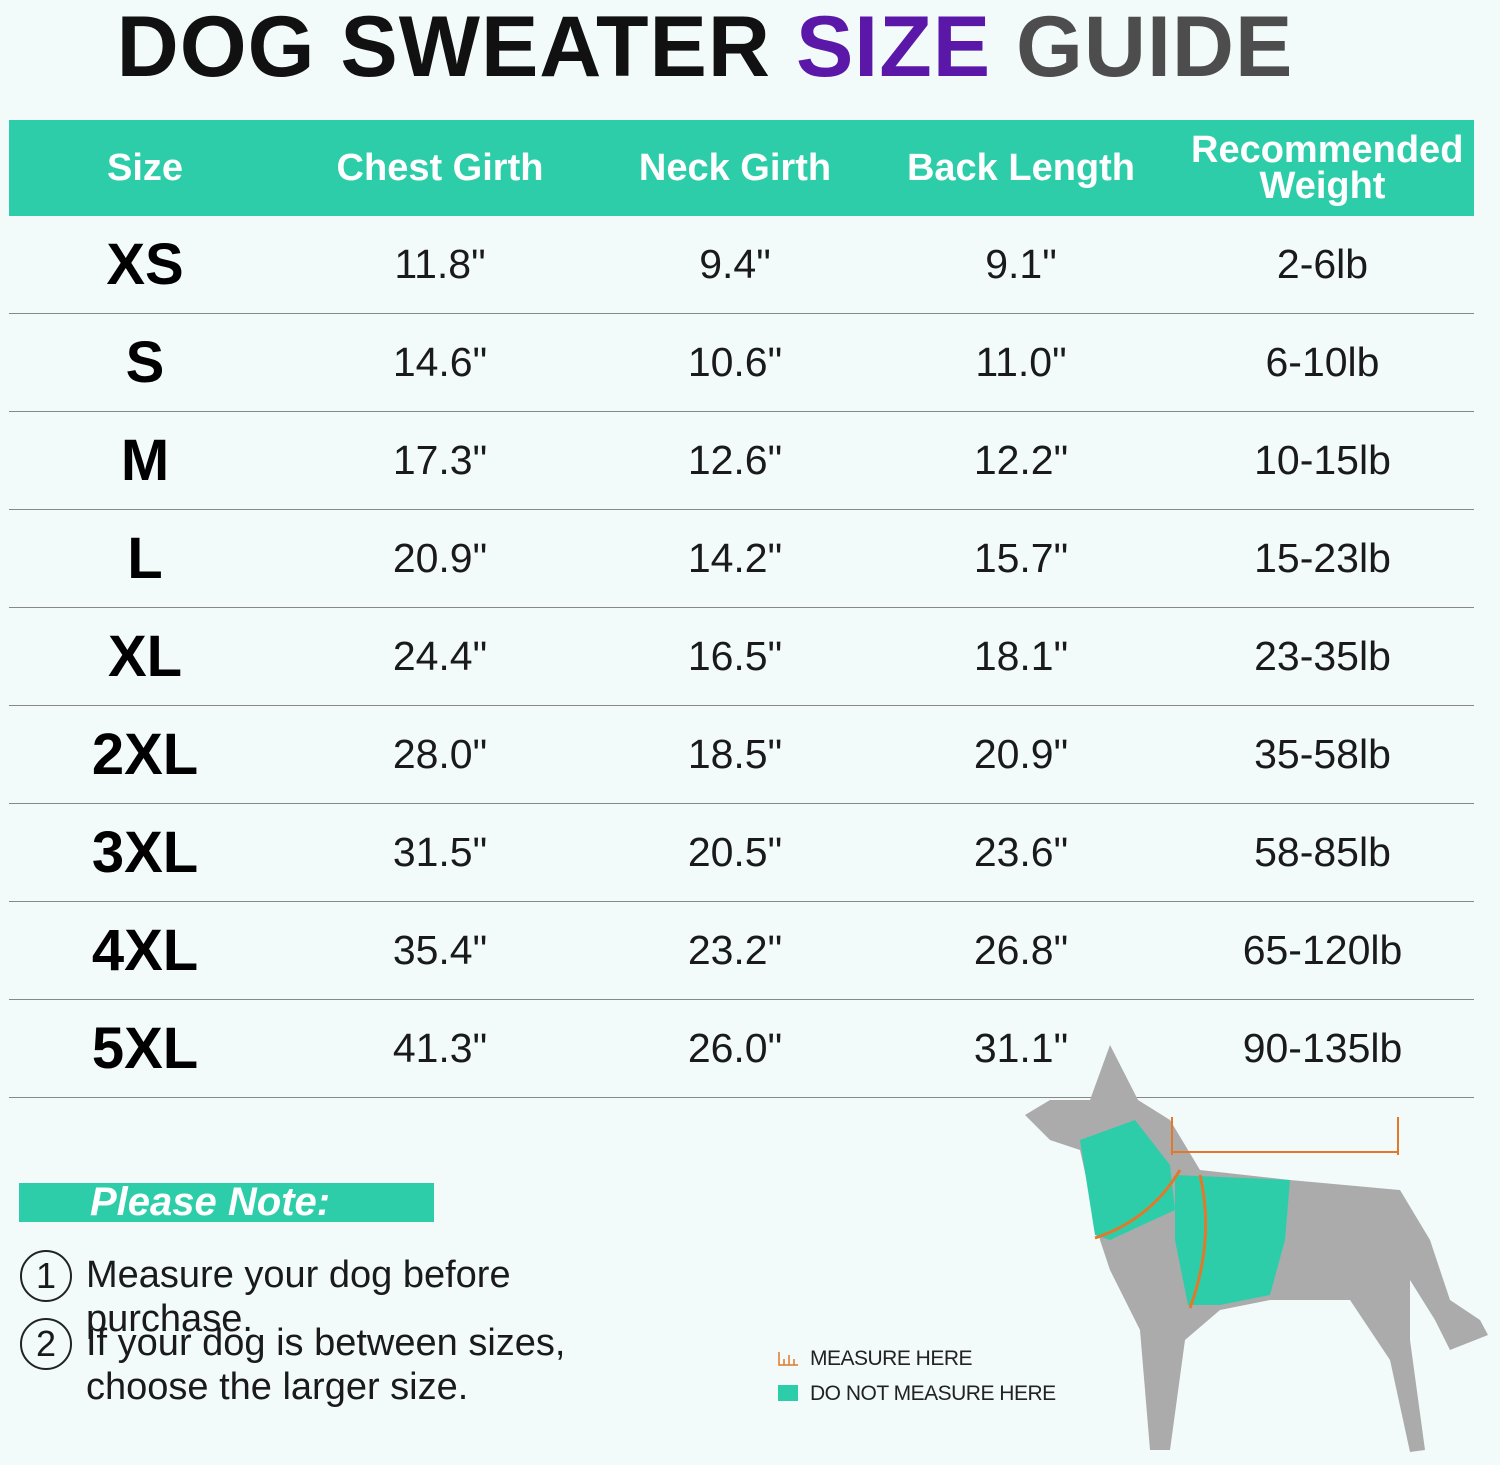 The image size is (1500, 1465). What do you see at coordinates (1256, 1248) in the screenshot?
I see `dog-illustration` at bounding box center [1256, 1248].